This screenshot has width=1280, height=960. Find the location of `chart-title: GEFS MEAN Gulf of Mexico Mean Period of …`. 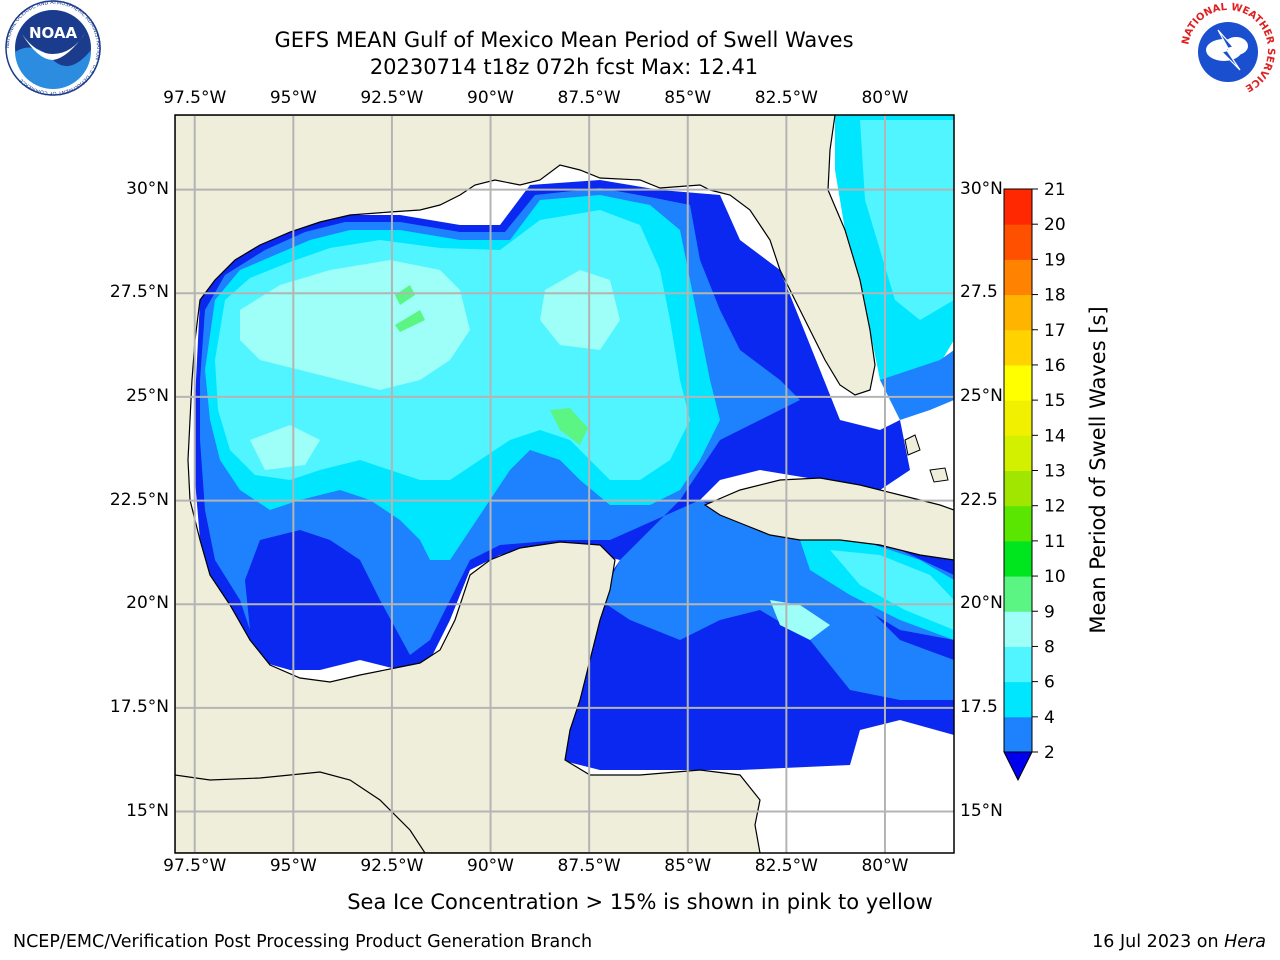

chart-title: GEFS MEAN Gulf of Mexico Mean Period of … is located at coordinates (564, 40).